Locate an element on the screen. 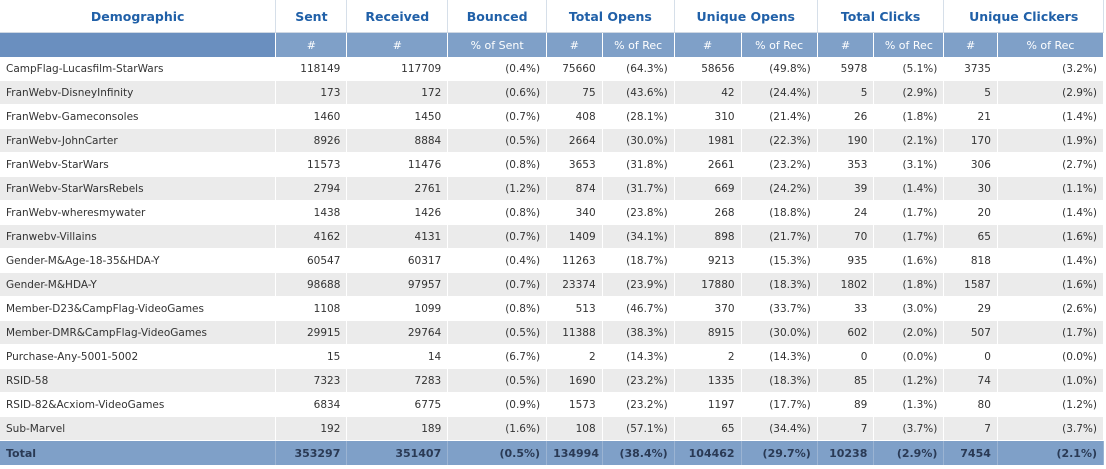 Image resolution: width=1106 pixels, height=469 pixels. cell-demographic: Member-D23&CampFlag-VideoGames is located at coordinates (138, 308).